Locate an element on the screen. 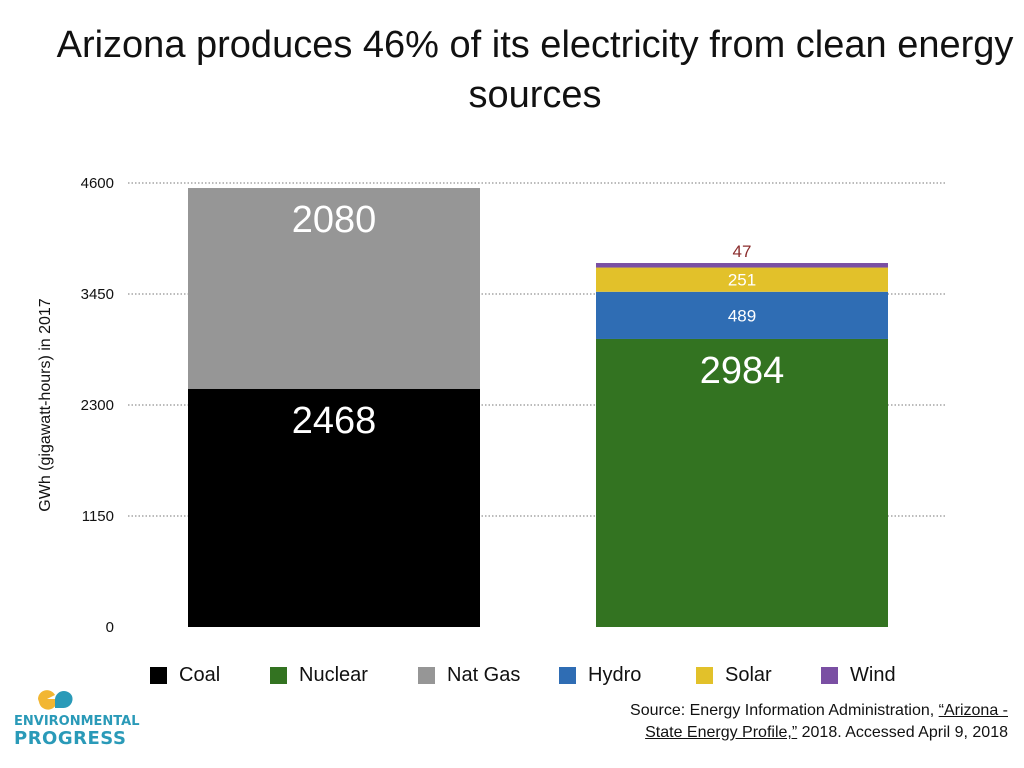  legend-label: Hydro is located at coordinates (615, 675).